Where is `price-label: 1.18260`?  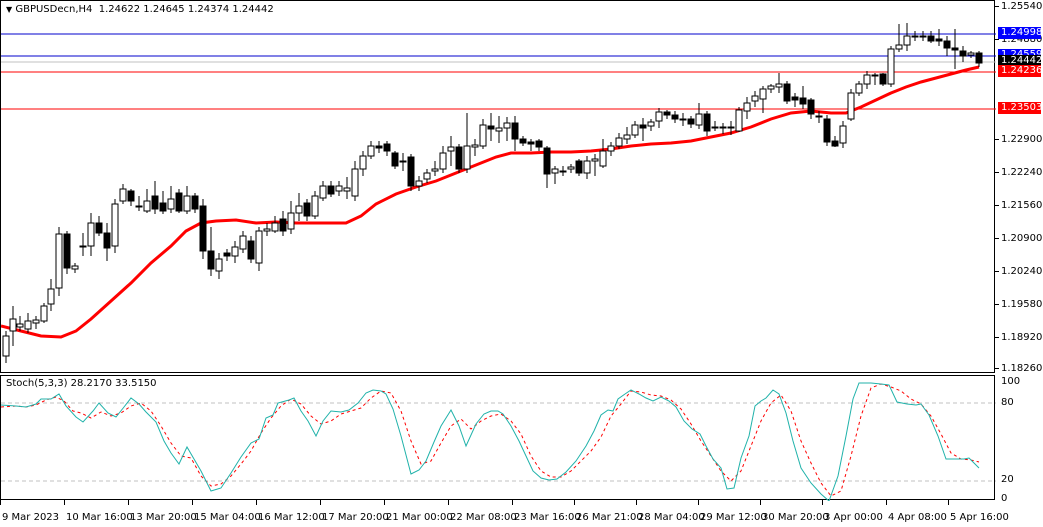 price-label: 1.18260 is located at coordinates (1022, 368).